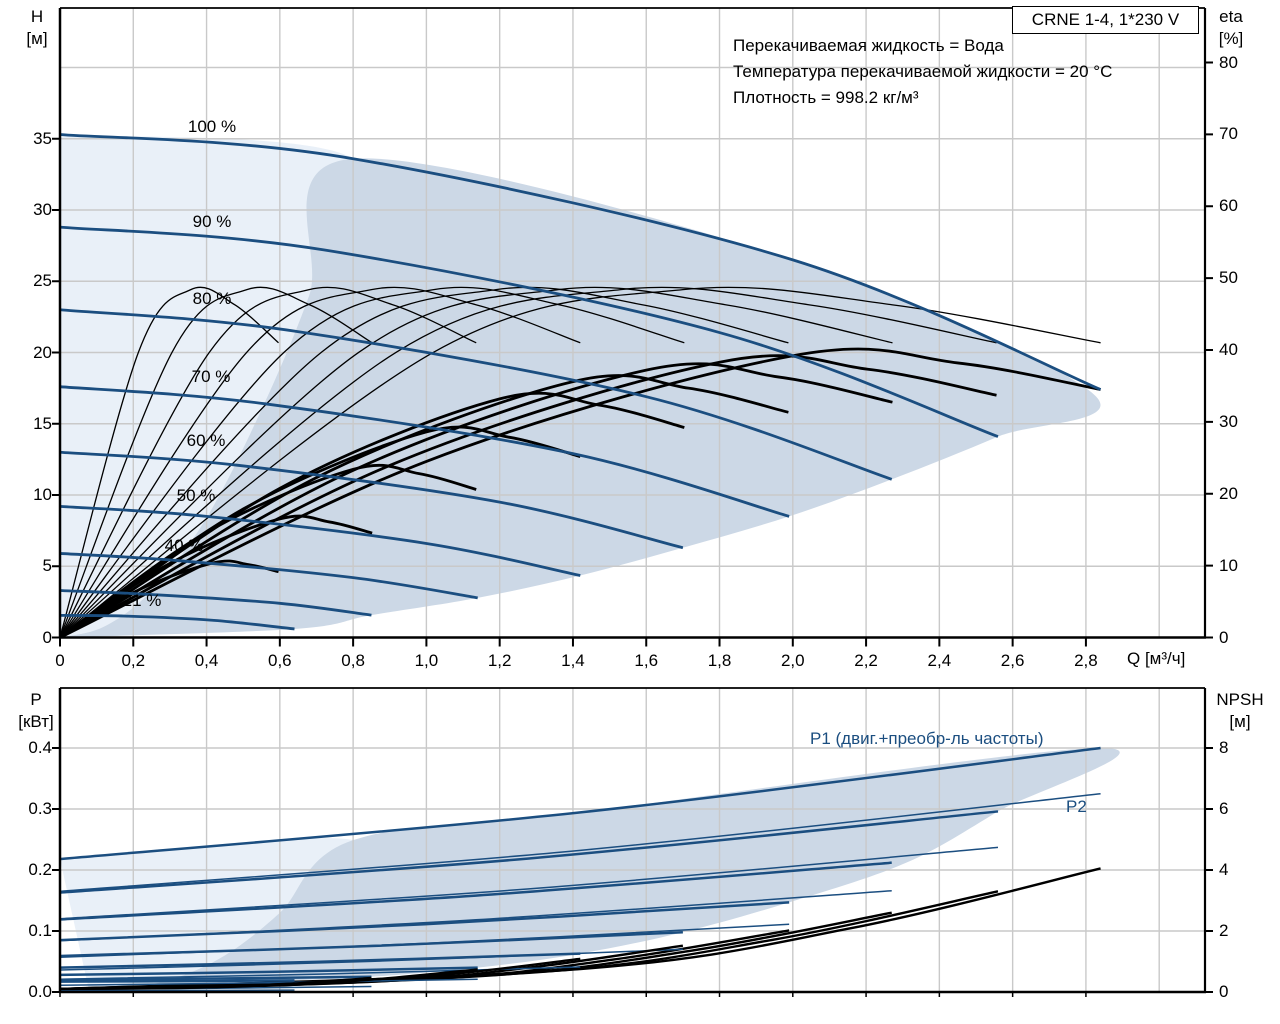 This screenshot has width=1280, height=1024. What do you see at coordinates (42, 138) in the screenshot?
I see `h-tick-label: 35` at bounding box center [42, 138].